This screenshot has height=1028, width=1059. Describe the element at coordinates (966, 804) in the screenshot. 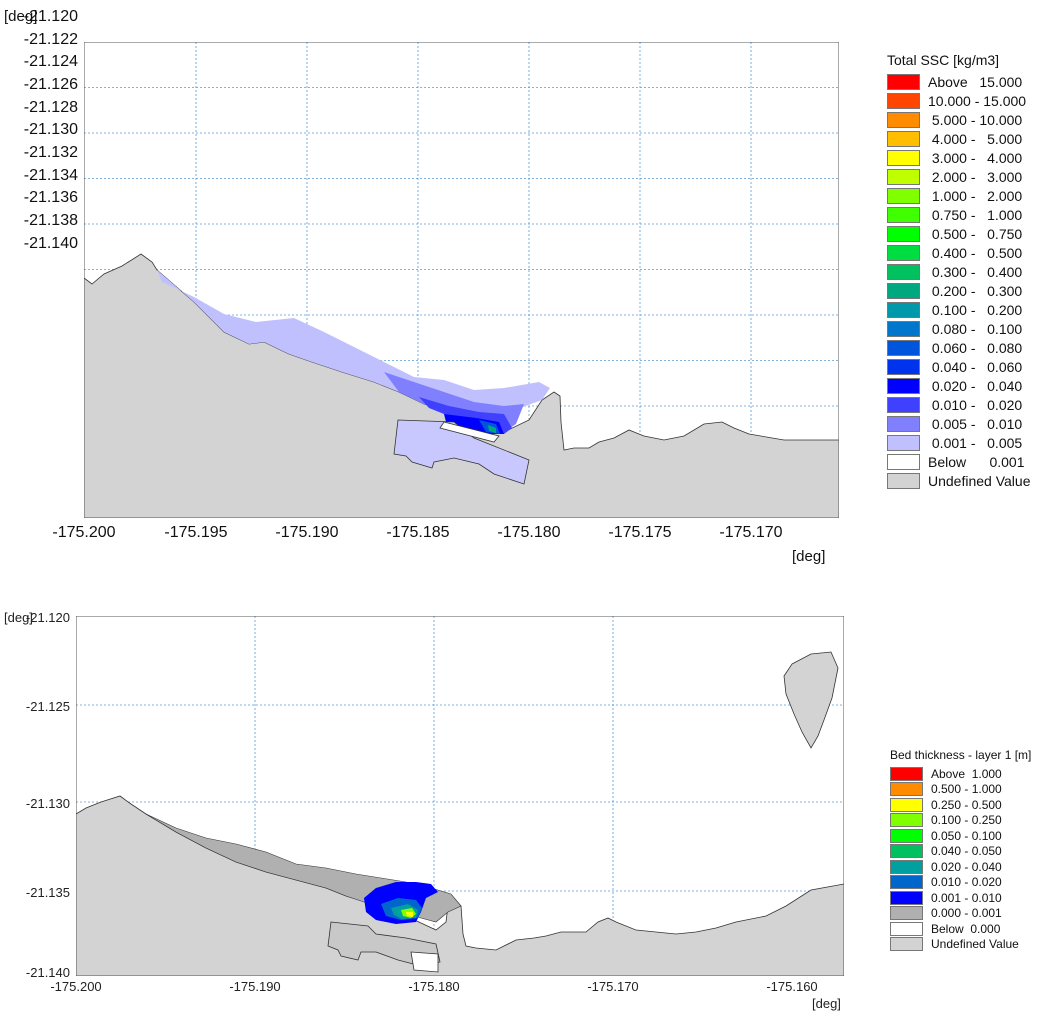

I see `legend-label: 0.250 - 0.500` at that location.